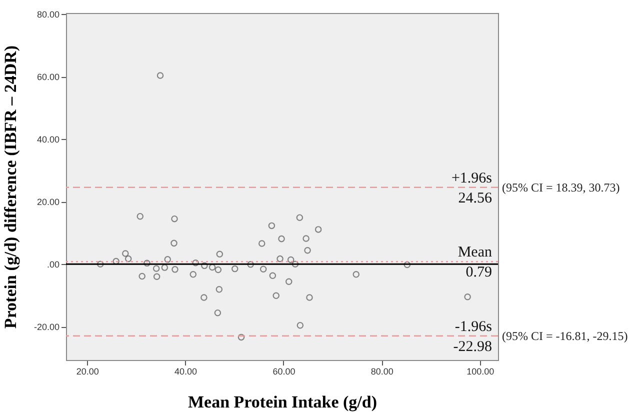 This screenshot has height=412, width=639. What do you see at coordinates (565, 335) in the screenshot?
I see `text: (95% CI = -16.81, -29.15)` at bounding box center [565, 335].